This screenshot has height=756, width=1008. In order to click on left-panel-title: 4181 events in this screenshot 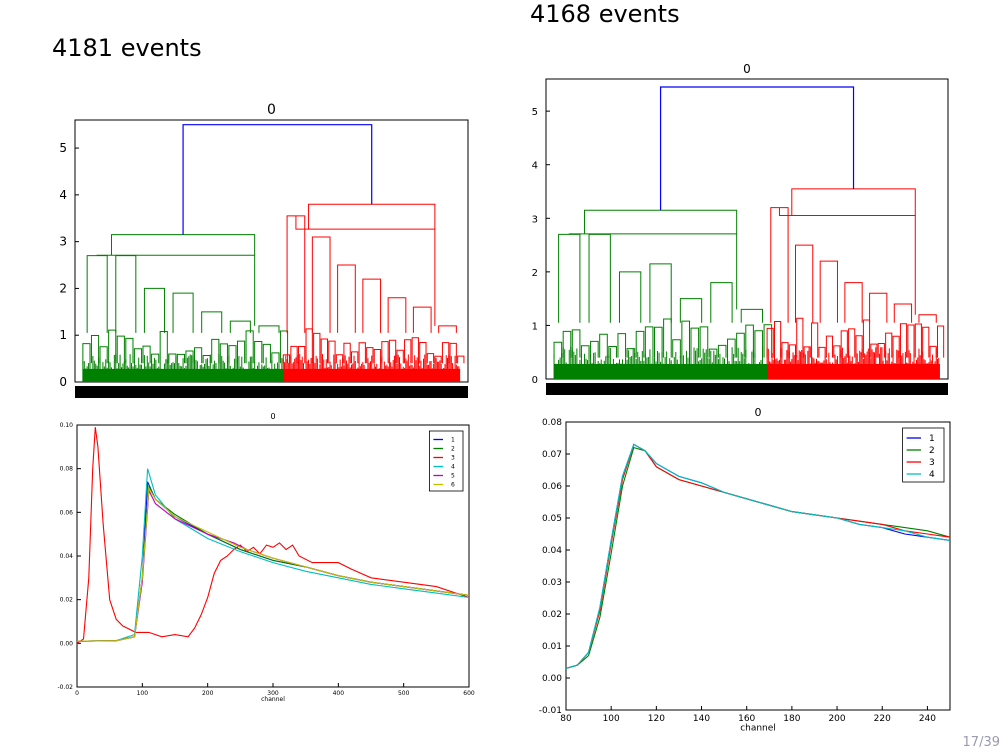, I will do `click(127, 48)`.